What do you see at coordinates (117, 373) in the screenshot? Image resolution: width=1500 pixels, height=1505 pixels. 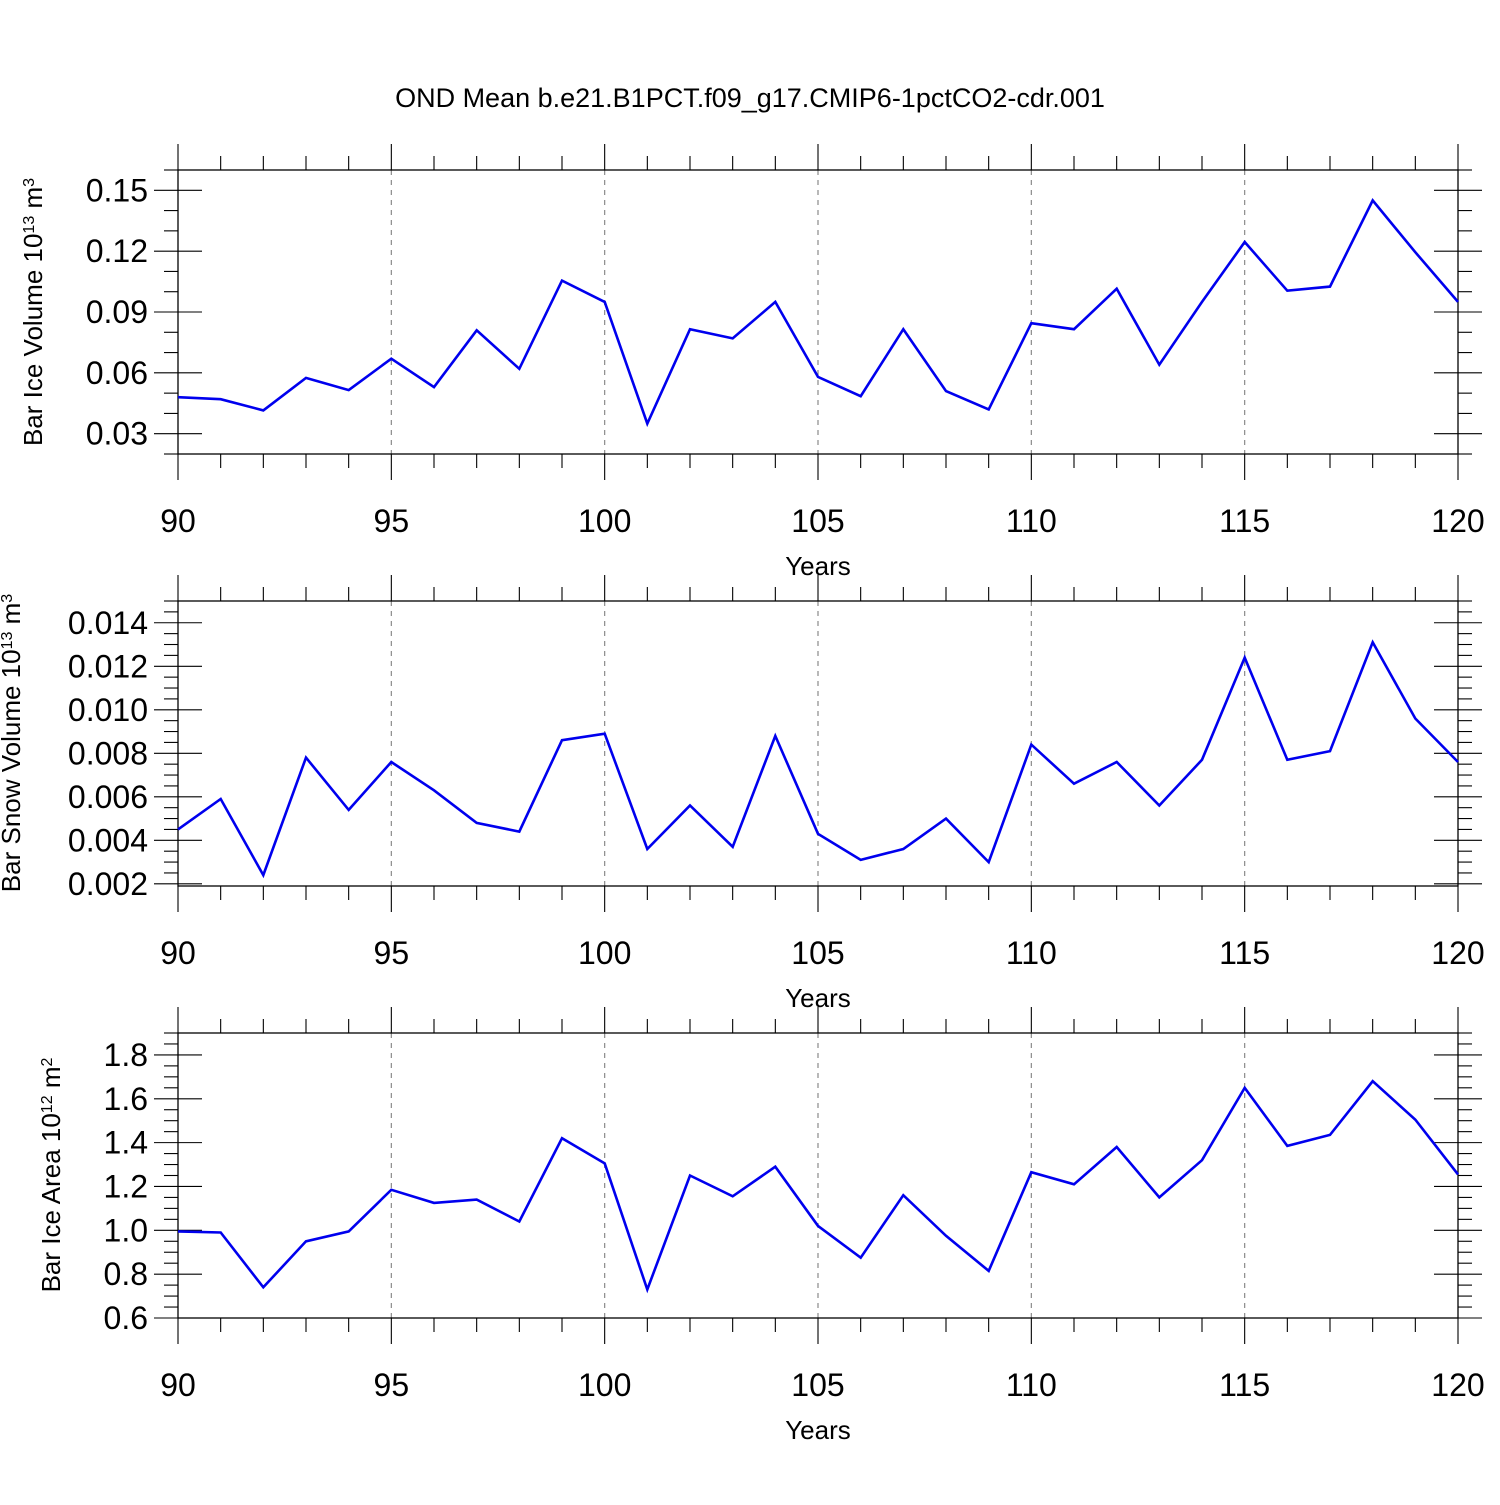 I see `y-tick-label: 0.06` at bounding box center [117, 373].